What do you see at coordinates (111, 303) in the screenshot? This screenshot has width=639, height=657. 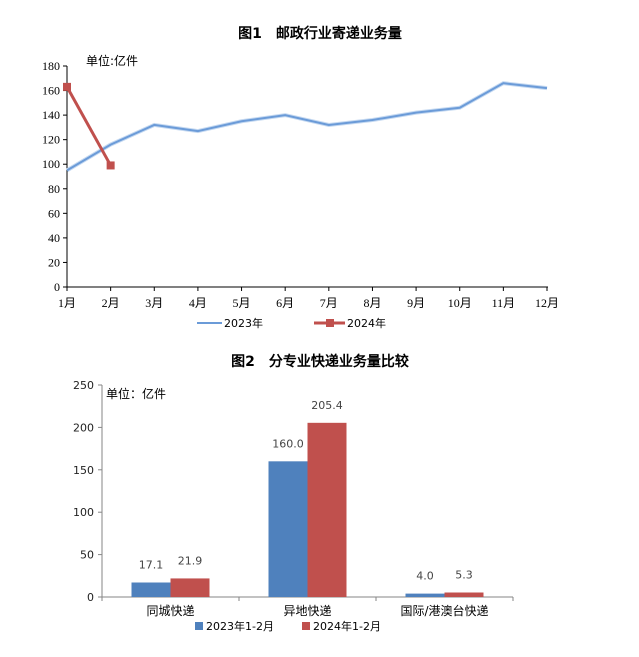 I see `x-tick-label: 2月` at bounding box center [111, 303].